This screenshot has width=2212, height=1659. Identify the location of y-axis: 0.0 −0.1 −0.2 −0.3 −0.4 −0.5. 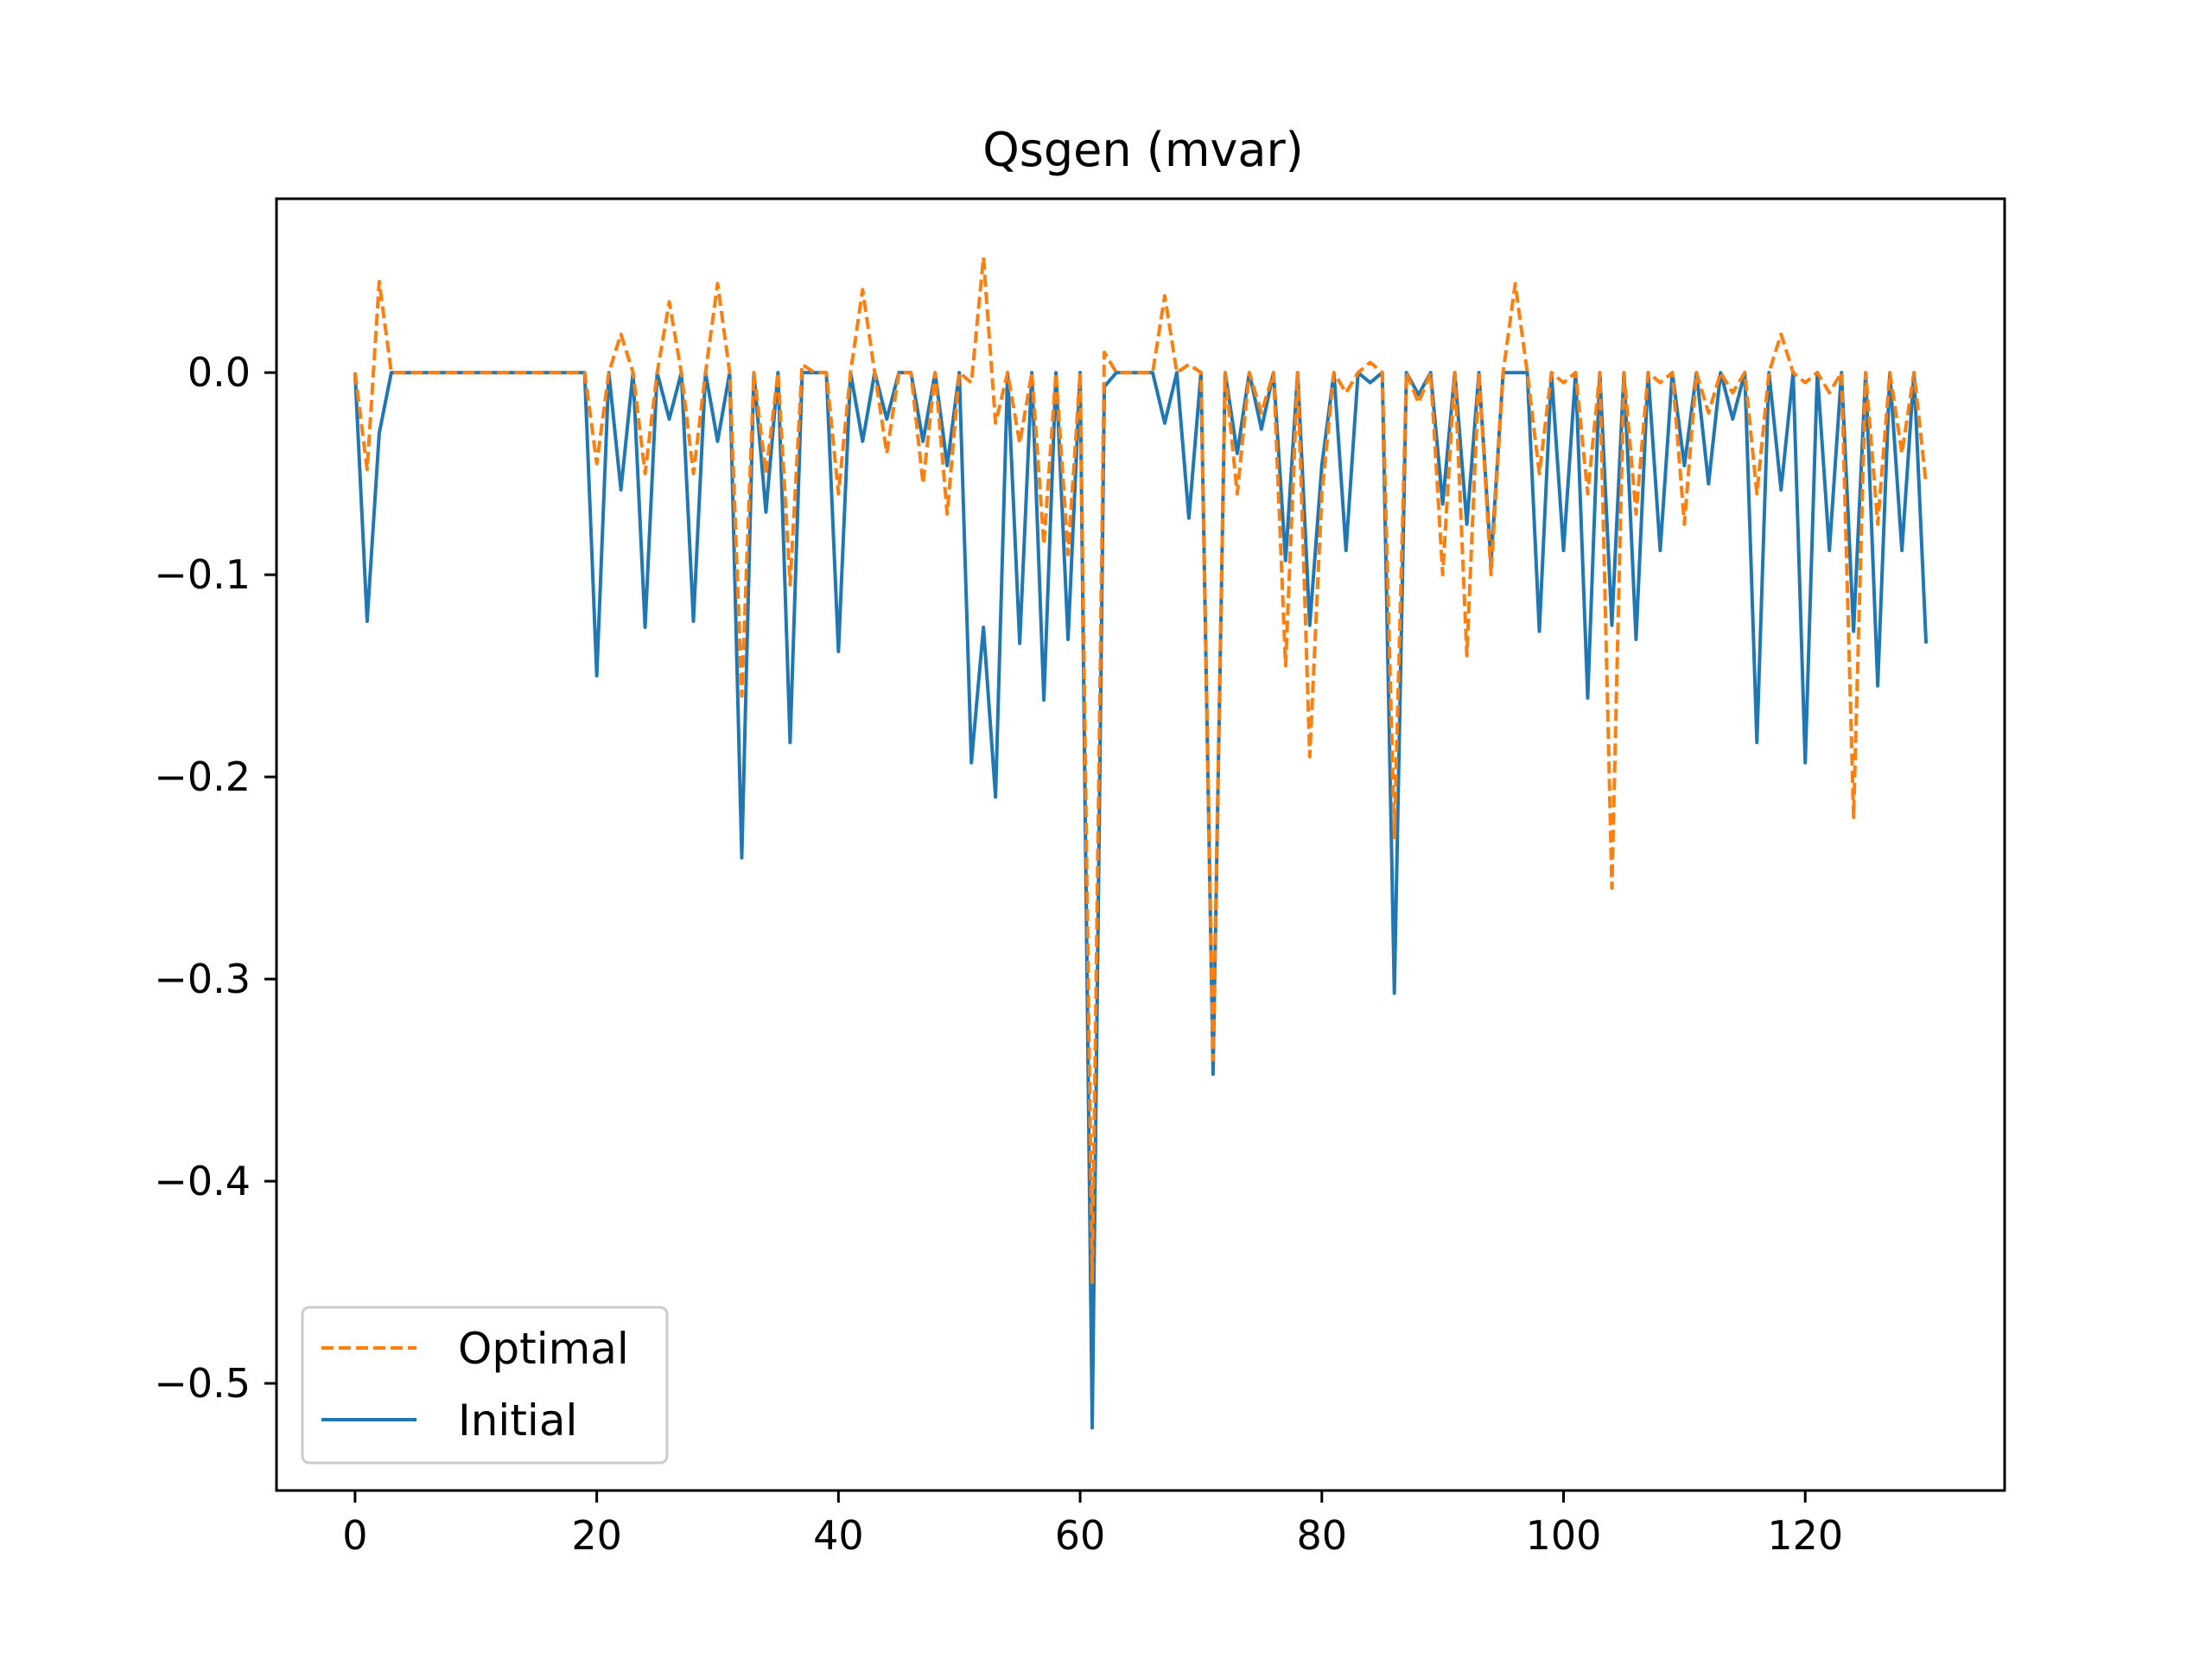
(215, 878).